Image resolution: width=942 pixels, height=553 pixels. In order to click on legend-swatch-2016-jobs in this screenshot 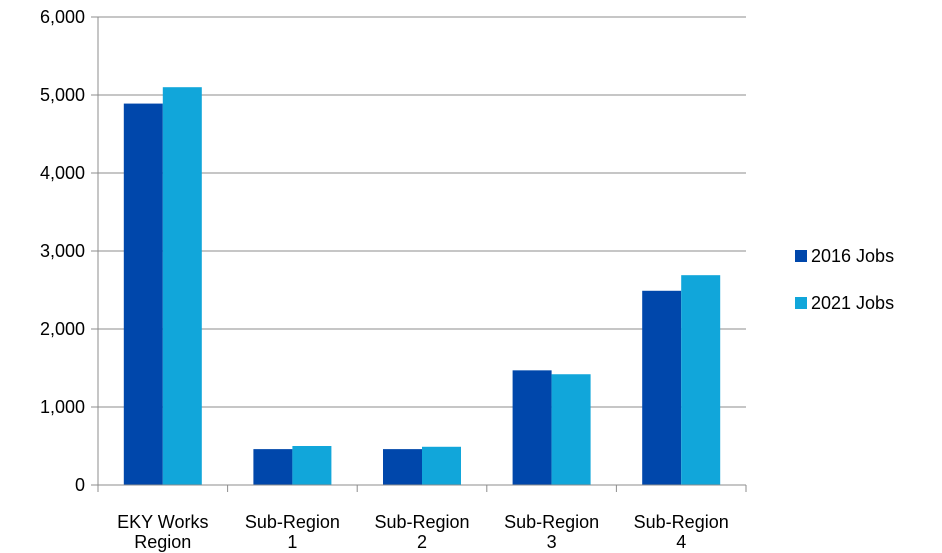, I will do `click(801, 256)`.